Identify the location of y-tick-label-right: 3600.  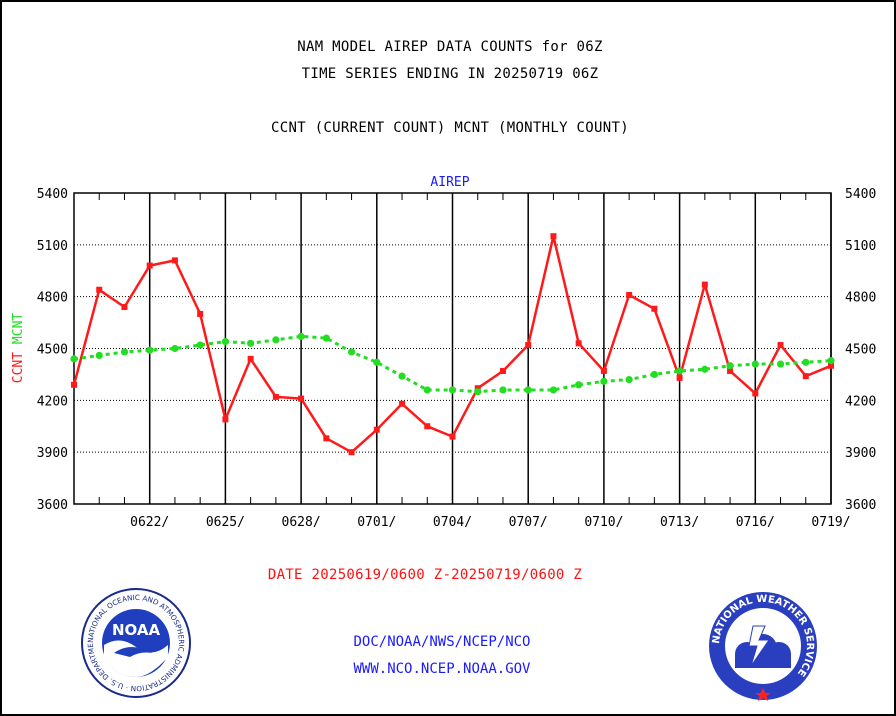
(860, 505).